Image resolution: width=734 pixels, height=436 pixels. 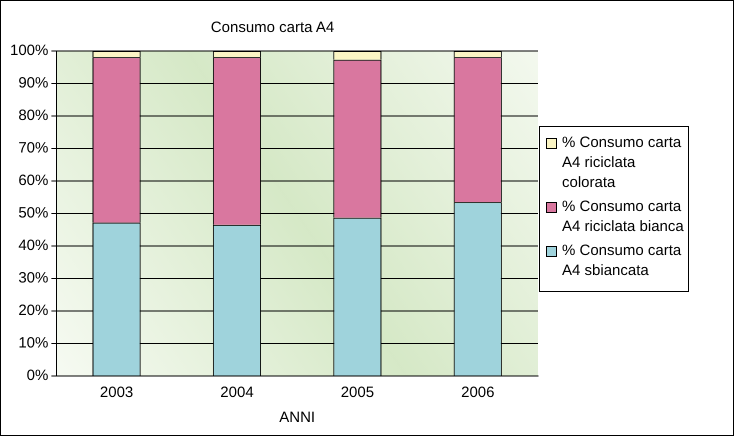 What do you see at coordinates (37, 375) in the screenshot?
I see `y-tick-label: 0%` at bounding box center [37, 375].